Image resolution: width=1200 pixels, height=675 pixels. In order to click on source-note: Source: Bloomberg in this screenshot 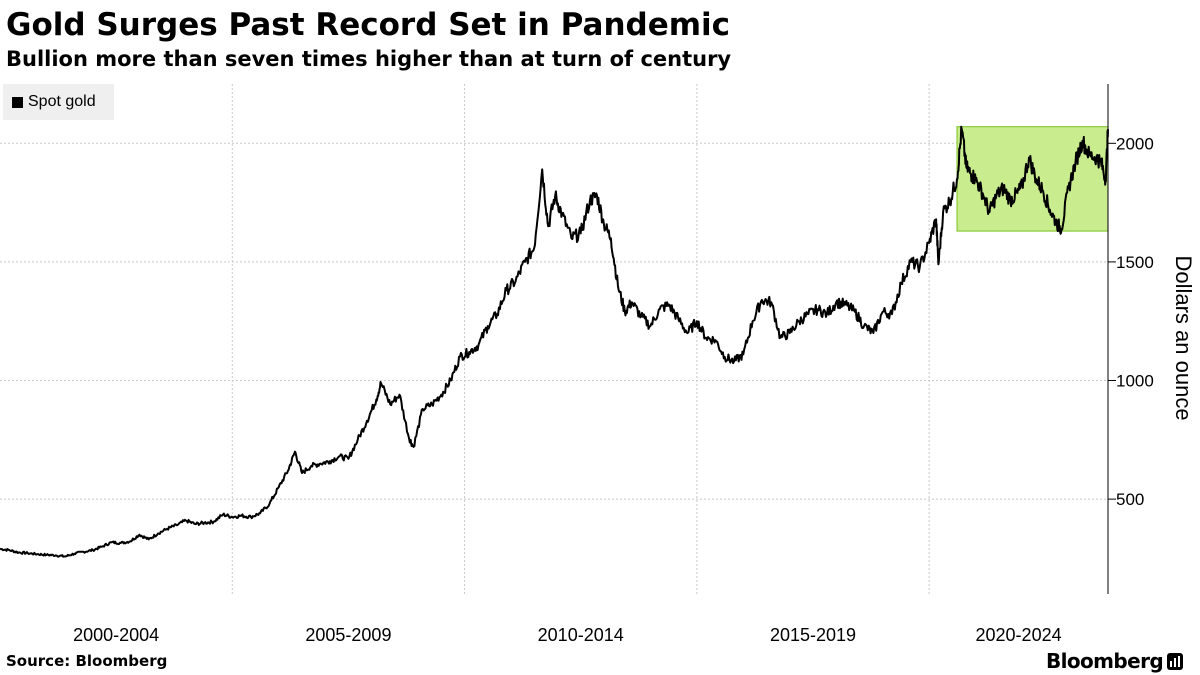, I will do `click(87, 661)`.